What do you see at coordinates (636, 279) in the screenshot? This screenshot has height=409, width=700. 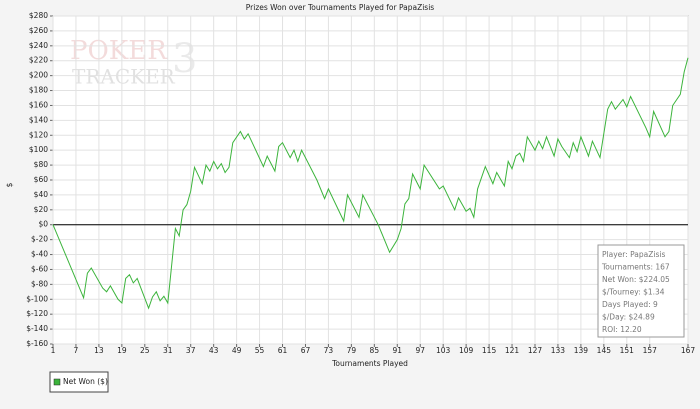 I see `info-text: Net Won: $224.05` at bounding box center [636, 279].